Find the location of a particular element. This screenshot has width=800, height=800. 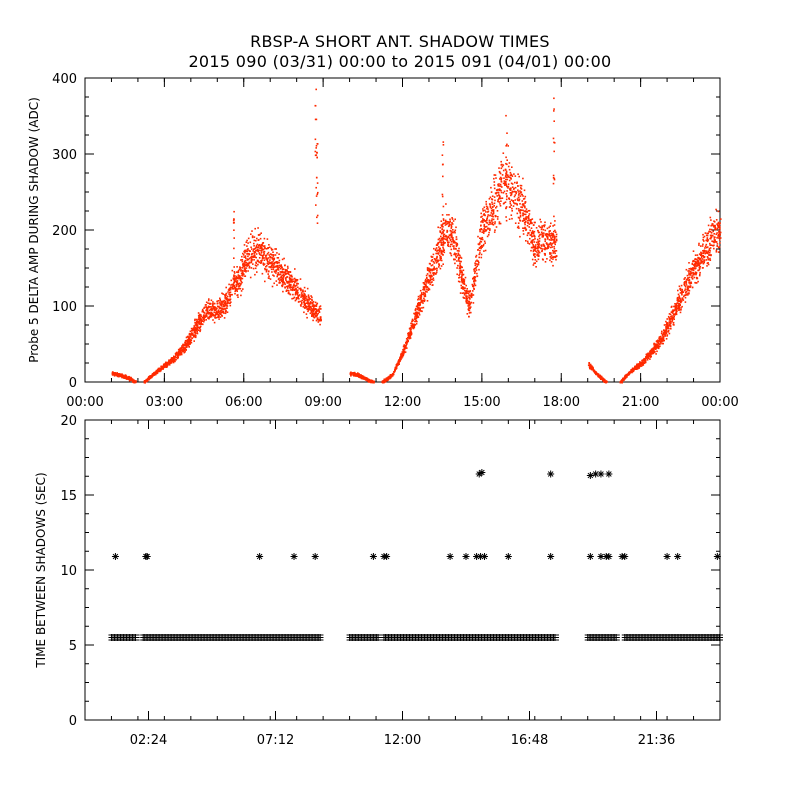

top-panel-x-tick-label: 18:00 is located at coordinates (561, 402).